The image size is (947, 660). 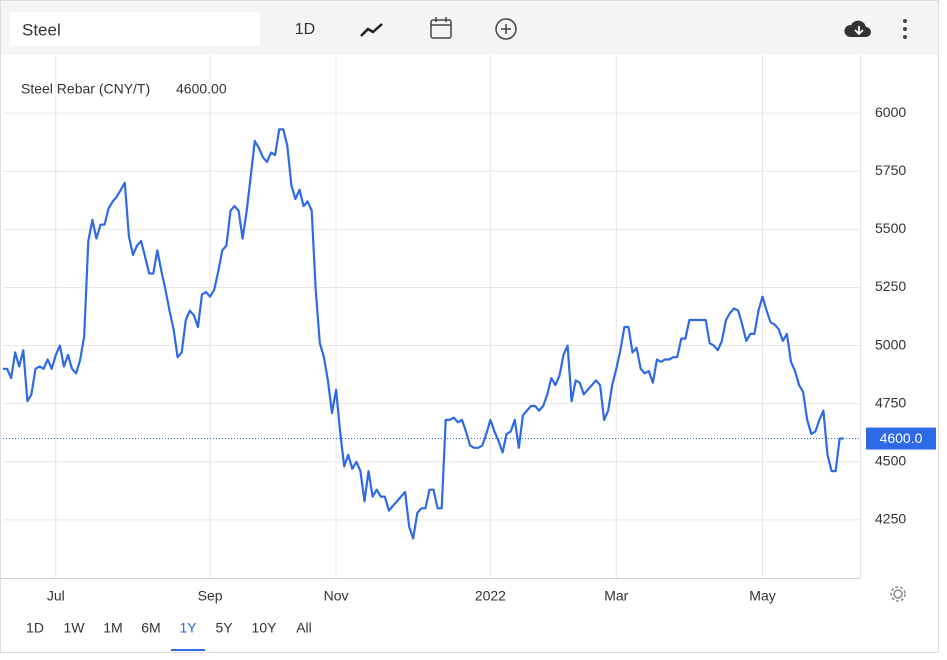 I want to click on range-button: 1M, so click(x=112, y=628).